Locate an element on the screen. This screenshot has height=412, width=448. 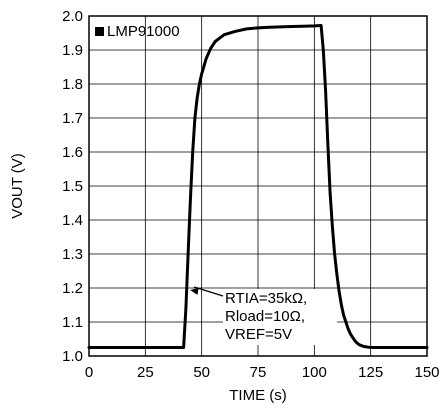
annotation-background is located at coordinates (280, 317).